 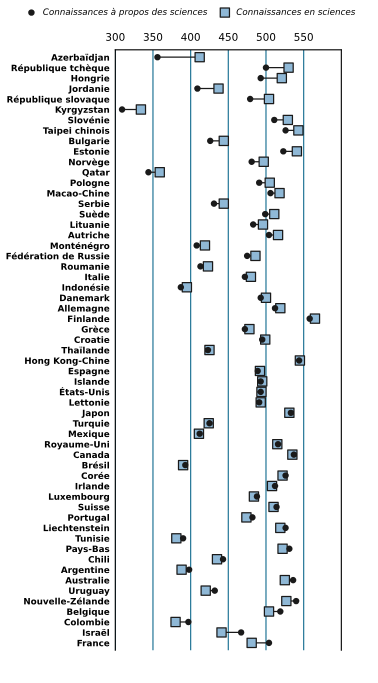 What do you see at coordinates (92, 340) in the screenshot?
I see `y-tick-label: Croatie` at bounding box center [92, 340].